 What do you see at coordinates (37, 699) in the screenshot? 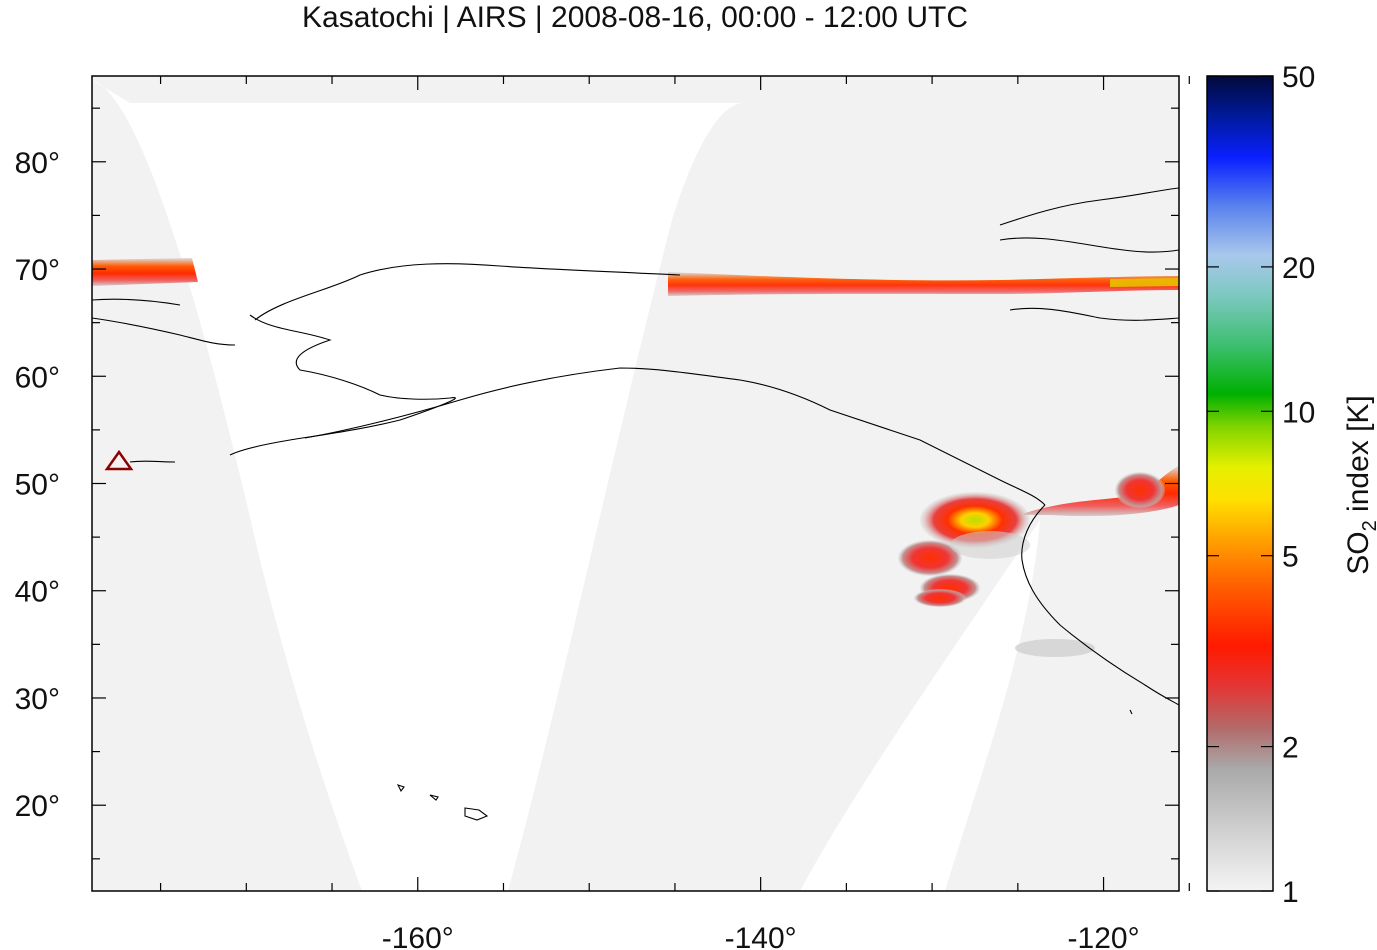
I see `y-tick-label: 30°` at bounding box center [37, 699].